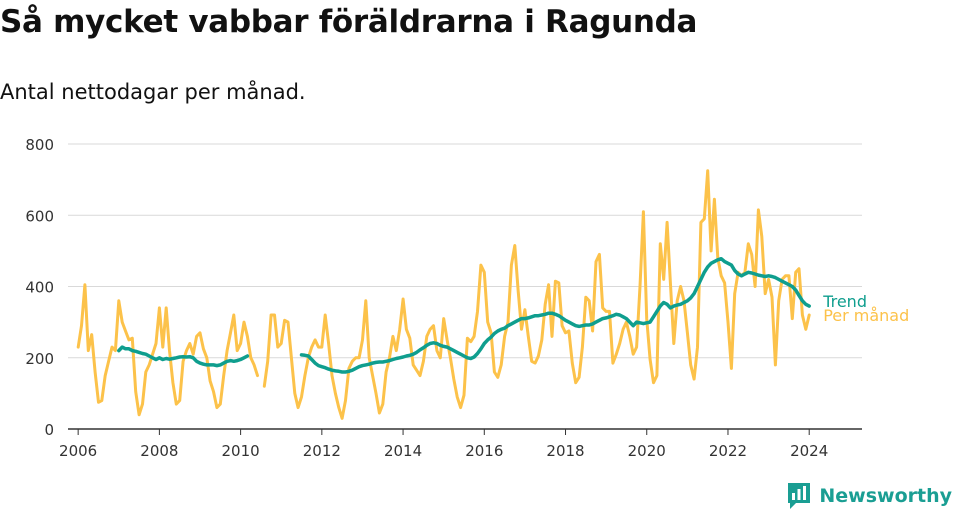  I want to click on x-tick-label: 2024, so click(809, 451).